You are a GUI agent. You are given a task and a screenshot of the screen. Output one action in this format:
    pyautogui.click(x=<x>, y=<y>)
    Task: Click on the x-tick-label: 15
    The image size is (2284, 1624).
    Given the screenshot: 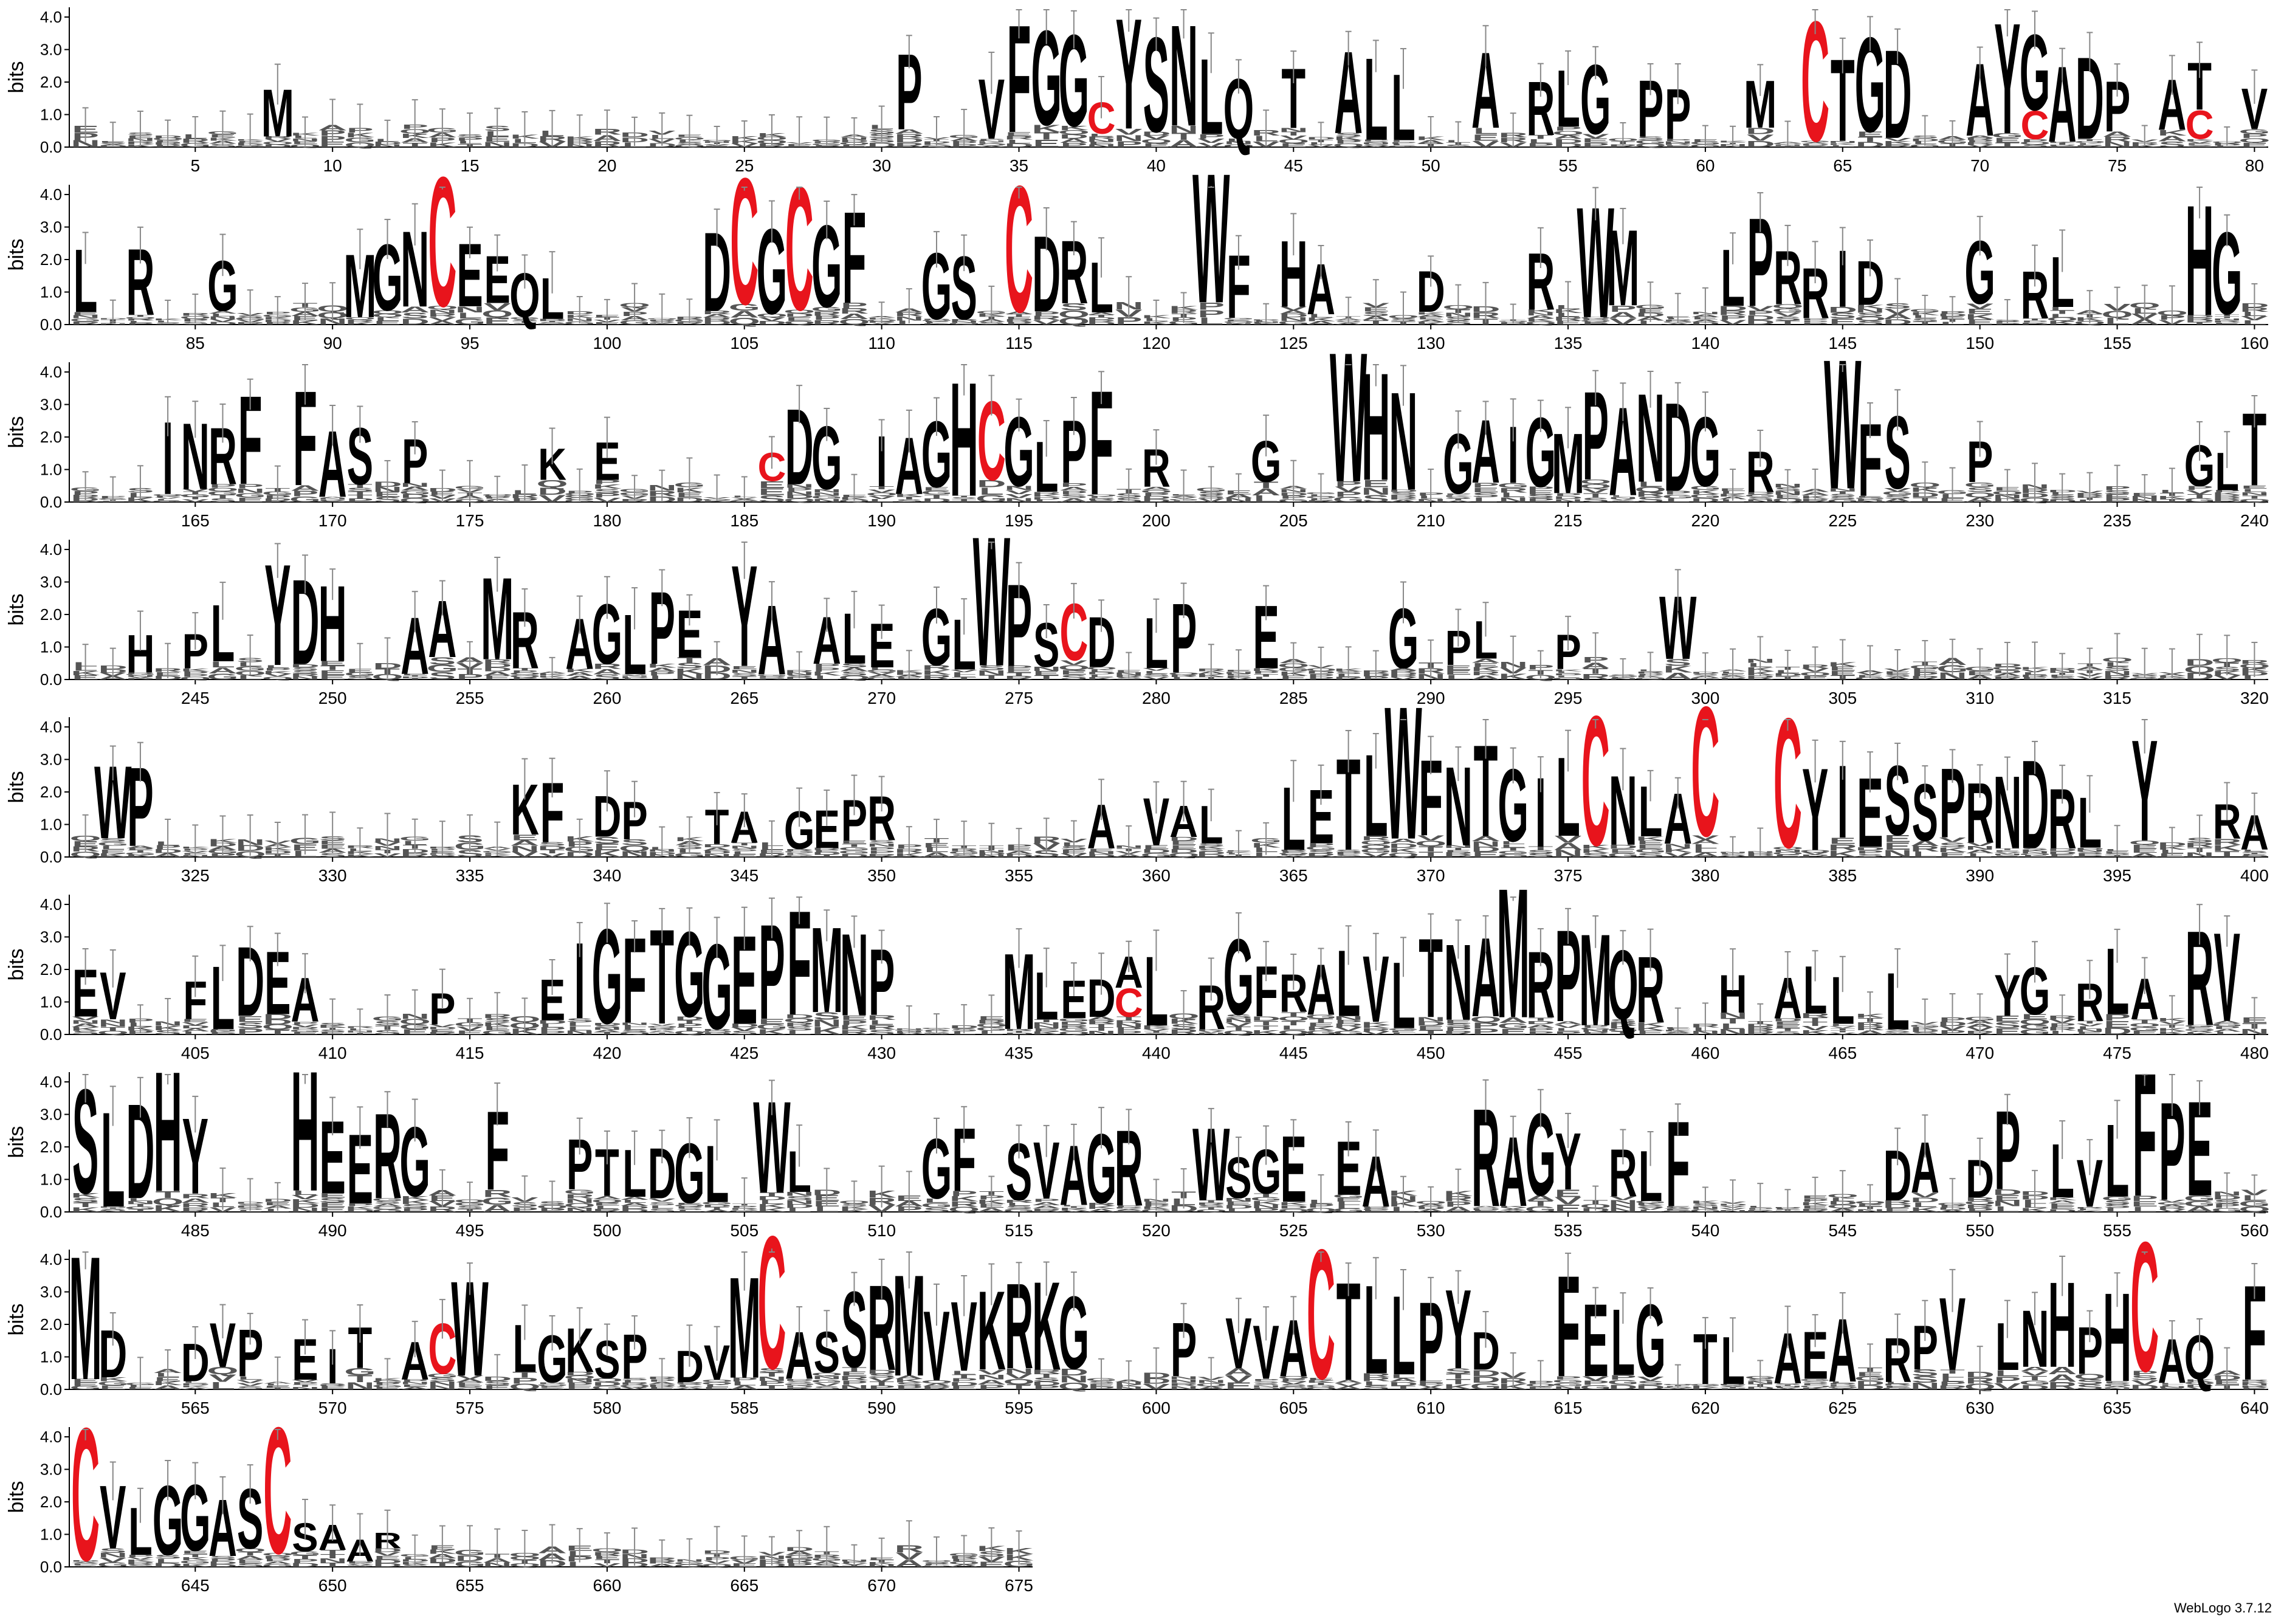 What is the action you would take?
    pyautogui.click(x=469, y=165)
    